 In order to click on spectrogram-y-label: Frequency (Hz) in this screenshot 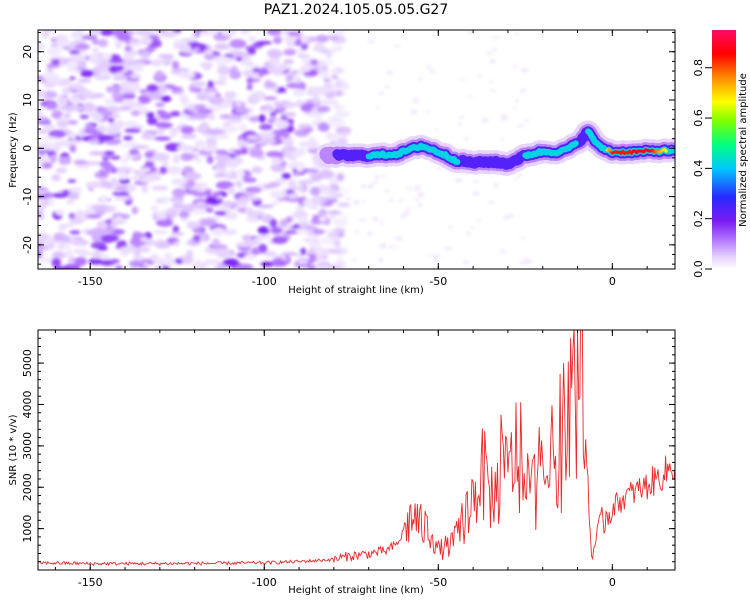, I will do `click(13, 150)`.